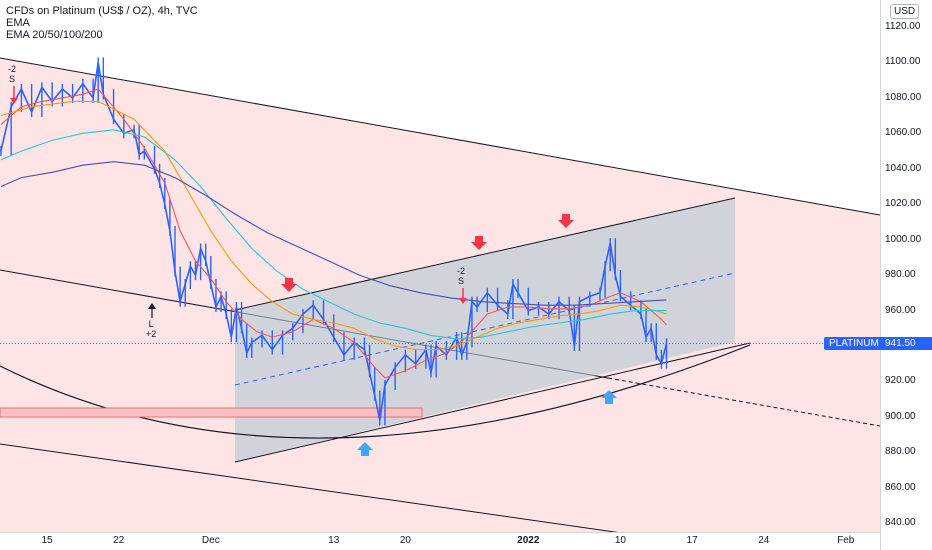 The height and width of the screenshot is (550, 932). Describe the element at coordinates (152, 306) in the screenshot. I see `small-buy-arrow-head-icon` at that location.